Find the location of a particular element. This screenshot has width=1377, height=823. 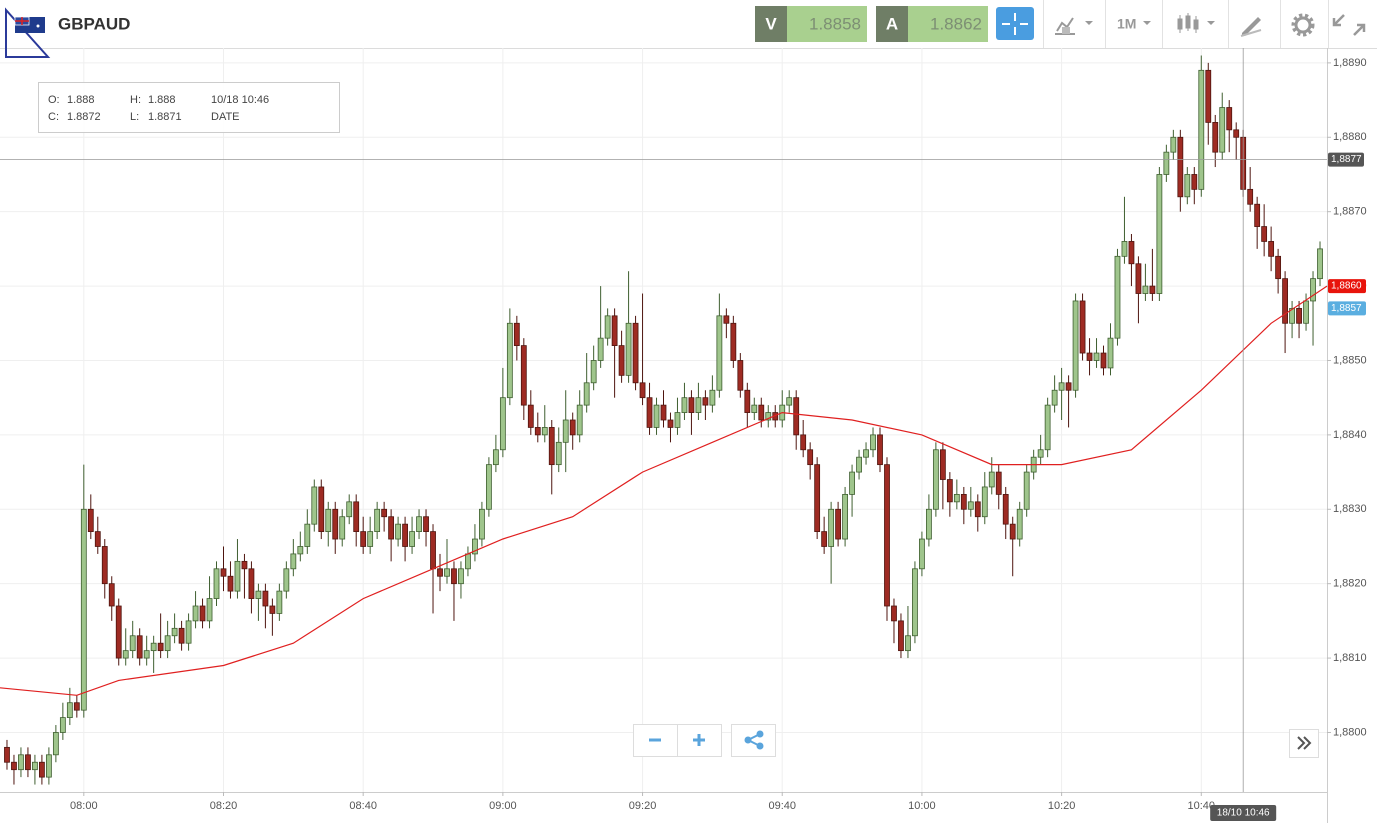

scroll-right-bg is located at coordinates (1304, 743).